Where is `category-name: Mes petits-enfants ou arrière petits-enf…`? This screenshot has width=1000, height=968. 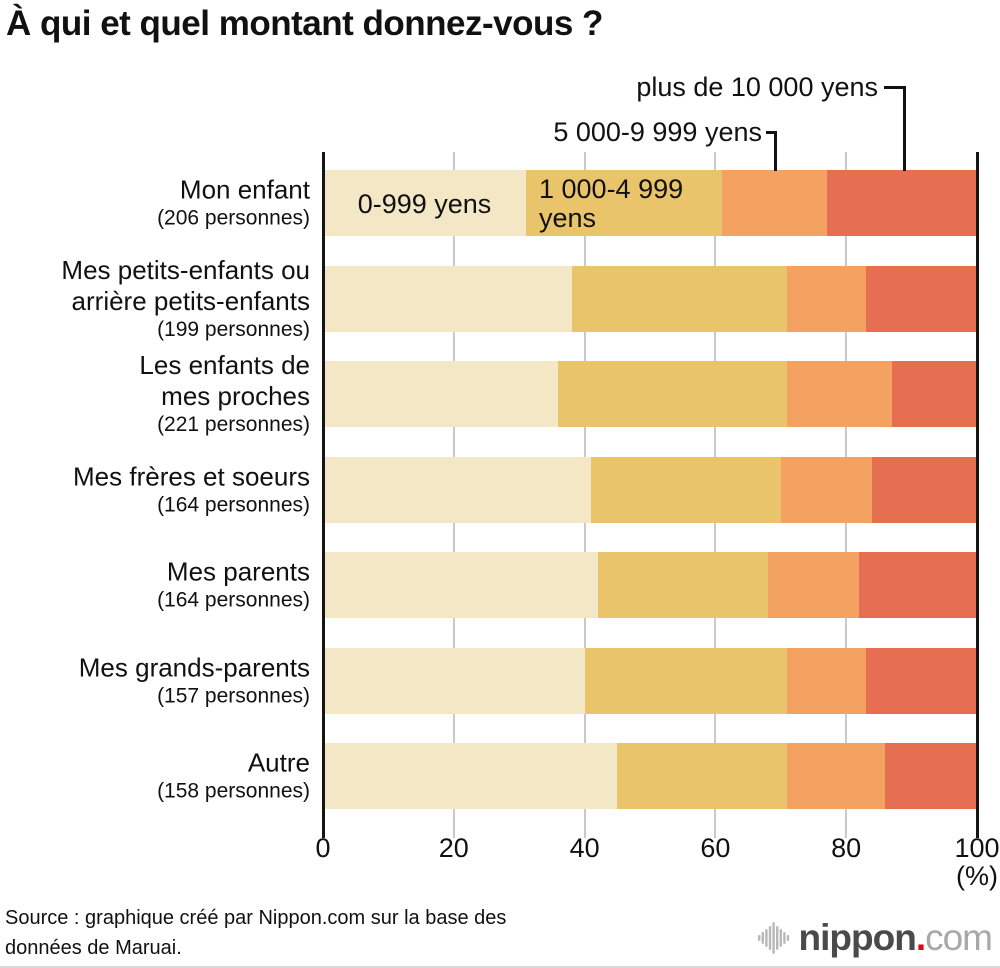 category-name: Mes petits-enfants ou arrière petits-enf… is located at coordinates (185, 285).